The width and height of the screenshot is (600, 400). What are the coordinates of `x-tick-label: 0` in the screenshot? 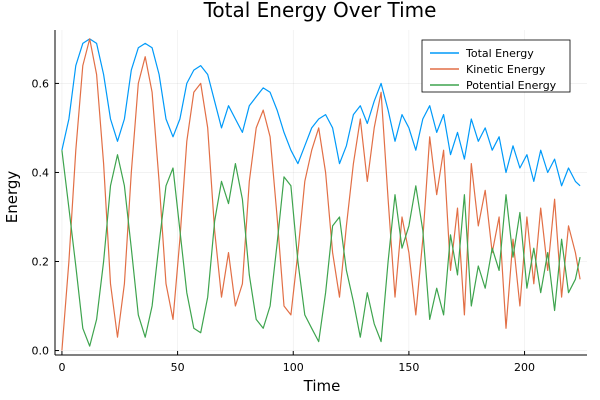 It's located at (61, 367).